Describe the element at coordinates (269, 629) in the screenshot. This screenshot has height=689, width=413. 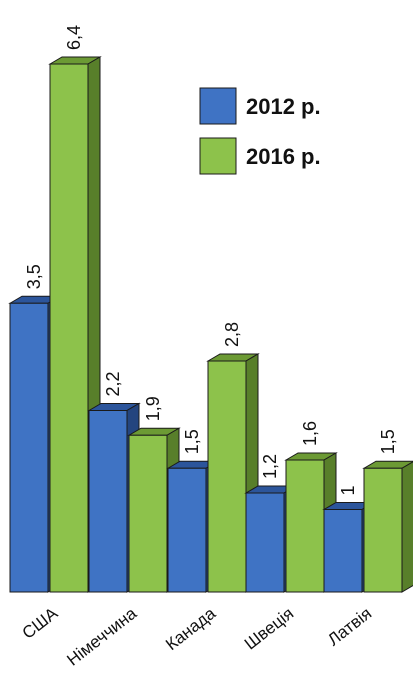
I see `category-label-cat-3: Швеція` at that location.